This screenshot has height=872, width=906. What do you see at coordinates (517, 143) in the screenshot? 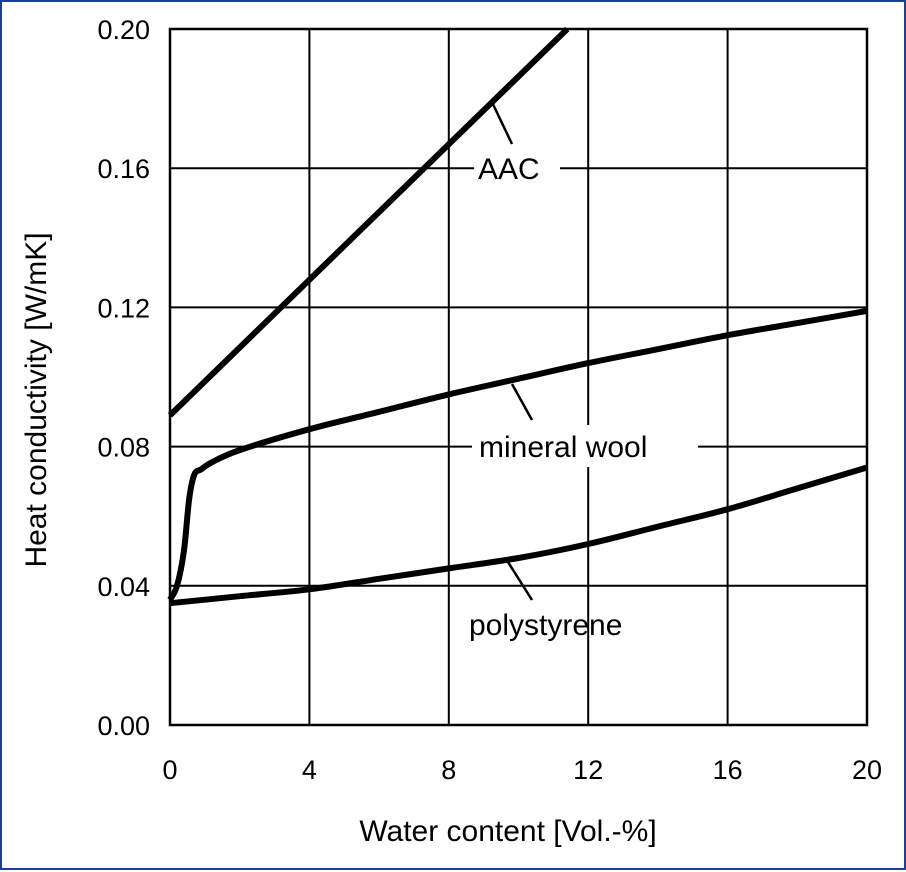
I see `label-group-aac: AAC` at bounding box center [517, 143].